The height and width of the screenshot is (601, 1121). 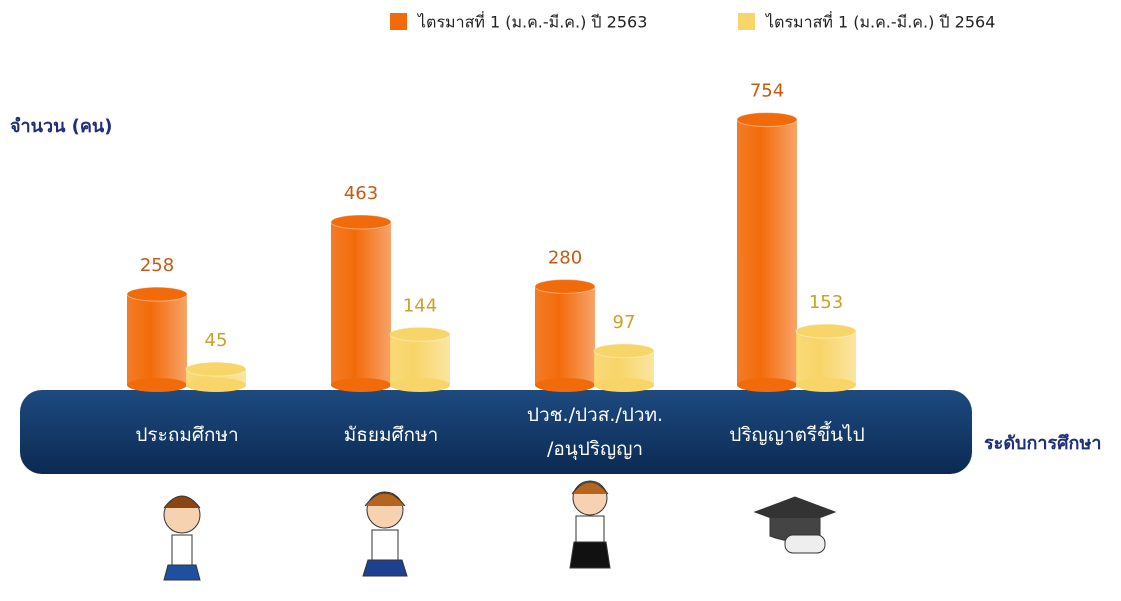 I want to click on value-label: 463, so click(x=361, y=193).